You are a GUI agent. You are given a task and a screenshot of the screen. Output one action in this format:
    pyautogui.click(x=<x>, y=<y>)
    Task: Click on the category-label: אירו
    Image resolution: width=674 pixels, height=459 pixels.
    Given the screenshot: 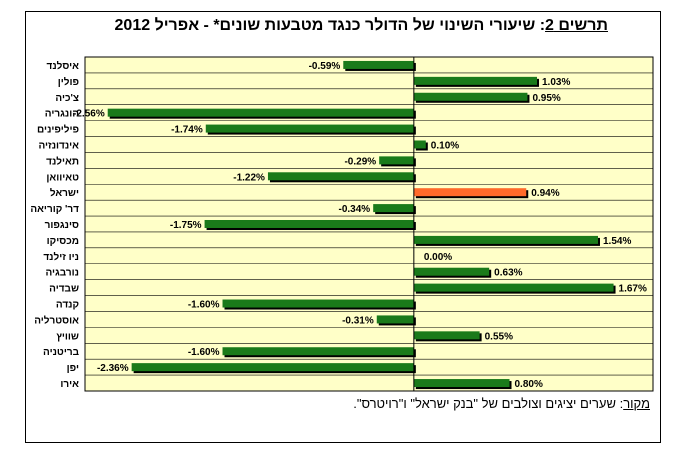 What is the action you would take?
    pyautogui.click(x=69, y=384)
    